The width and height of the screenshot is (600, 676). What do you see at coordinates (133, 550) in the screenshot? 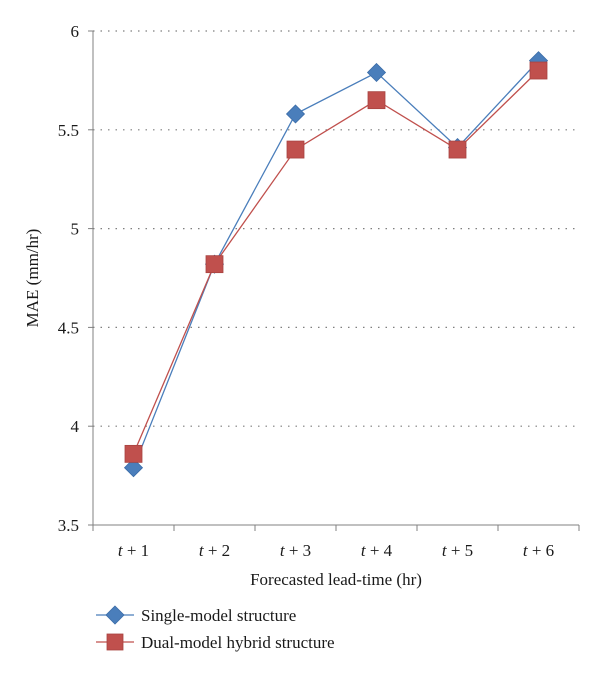
I see `x-tick-label: t + 1` at bounding box center [133, 550].